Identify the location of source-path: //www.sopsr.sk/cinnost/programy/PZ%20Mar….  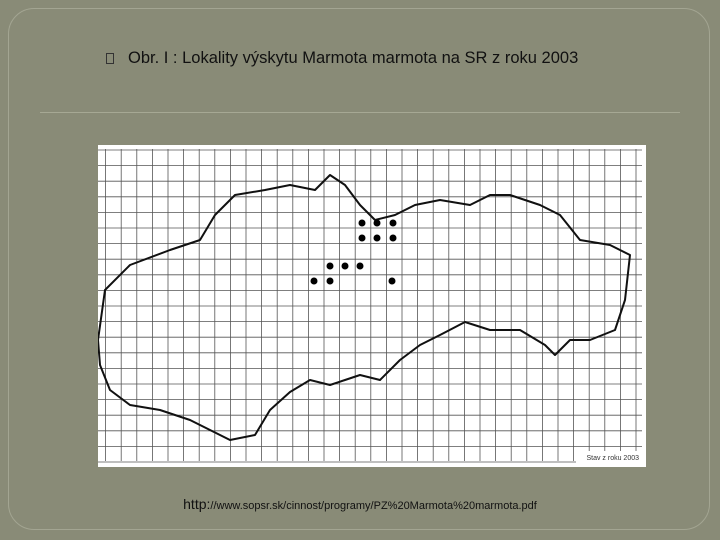
(373, 506).